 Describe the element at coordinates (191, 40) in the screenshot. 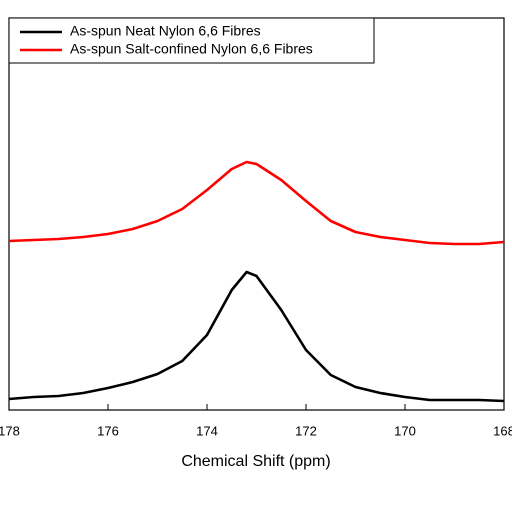

I see `legend-box` at that location.